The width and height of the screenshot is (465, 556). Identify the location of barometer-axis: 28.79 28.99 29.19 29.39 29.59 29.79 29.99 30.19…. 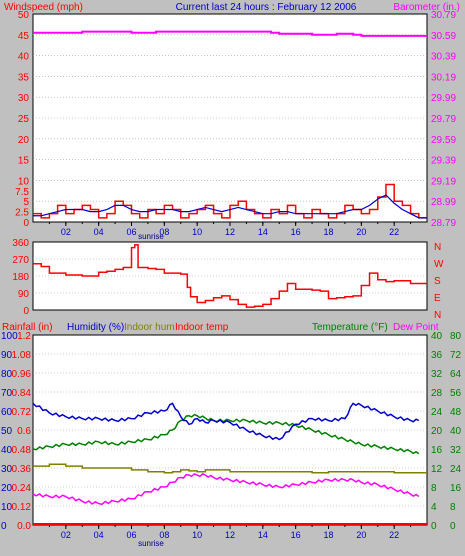
(443, 119).